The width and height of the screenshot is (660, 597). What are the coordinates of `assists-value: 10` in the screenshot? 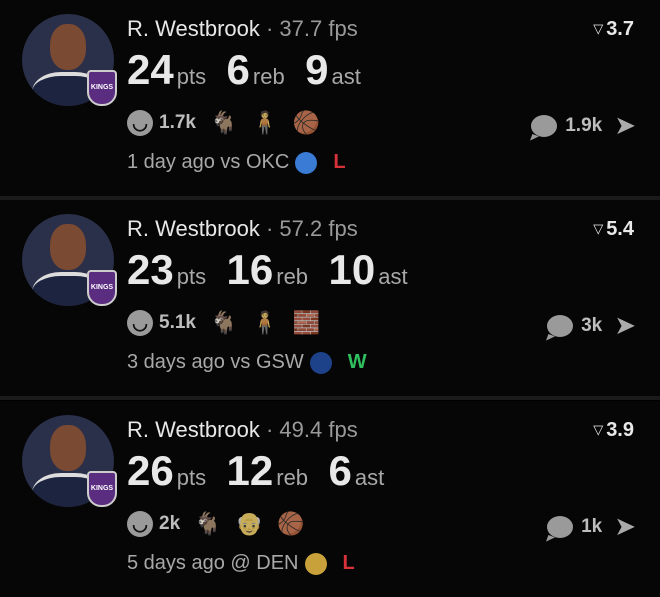 It's located at (352, 269).